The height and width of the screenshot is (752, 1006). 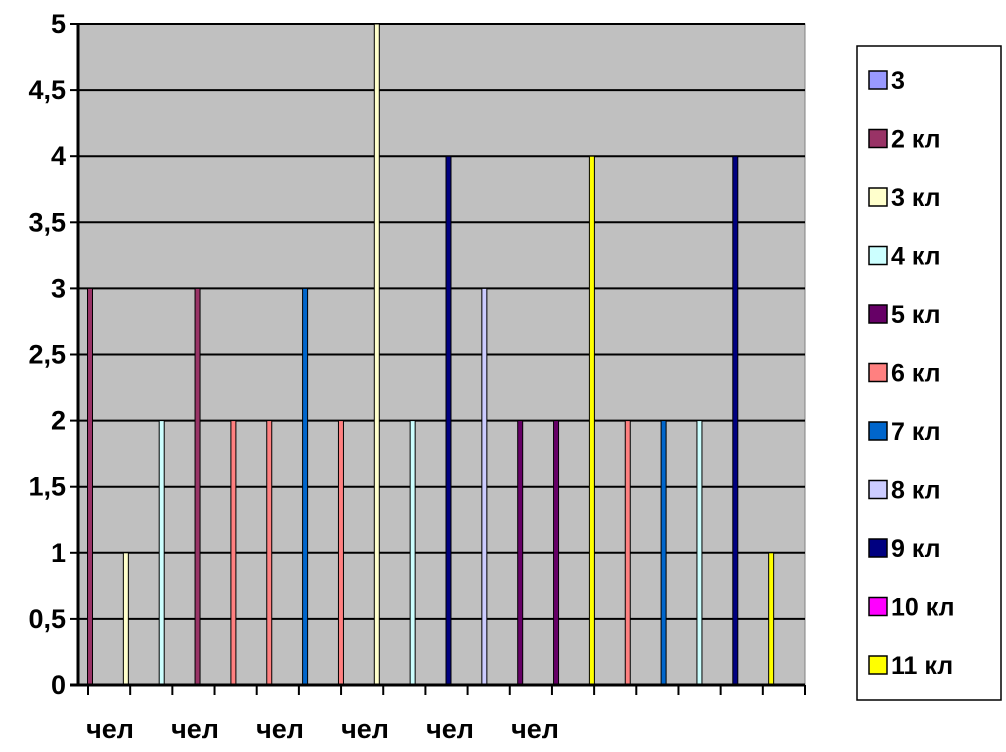 I want to click on legend-label: 11 кл, so click(x=922, y=666).